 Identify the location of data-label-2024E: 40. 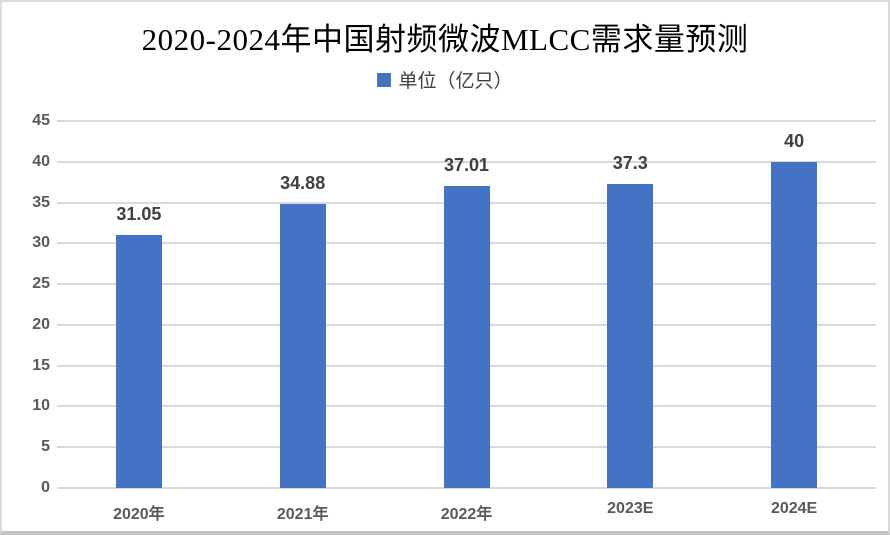
(794, 140).